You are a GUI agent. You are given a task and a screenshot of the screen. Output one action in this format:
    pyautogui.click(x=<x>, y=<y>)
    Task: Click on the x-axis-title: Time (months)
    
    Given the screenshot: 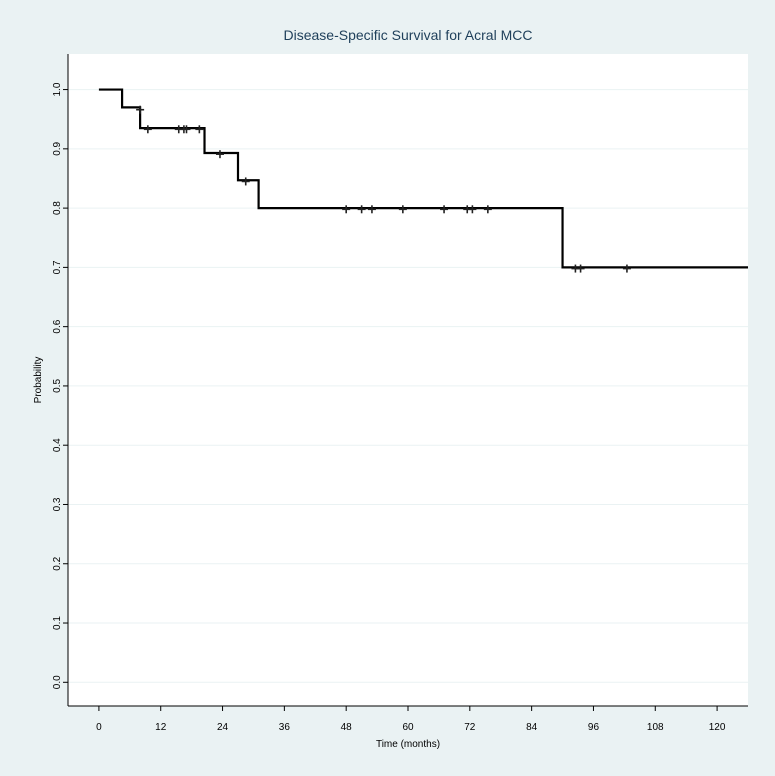 What is the action you would take?
    pyautogui.click(x=408, y=744)
    